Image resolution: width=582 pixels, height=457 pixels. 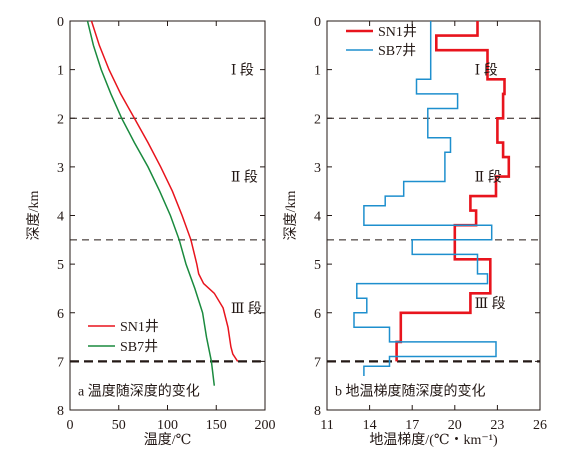 I want to click on x-tick-label: 0, so click(x=70, y=425).